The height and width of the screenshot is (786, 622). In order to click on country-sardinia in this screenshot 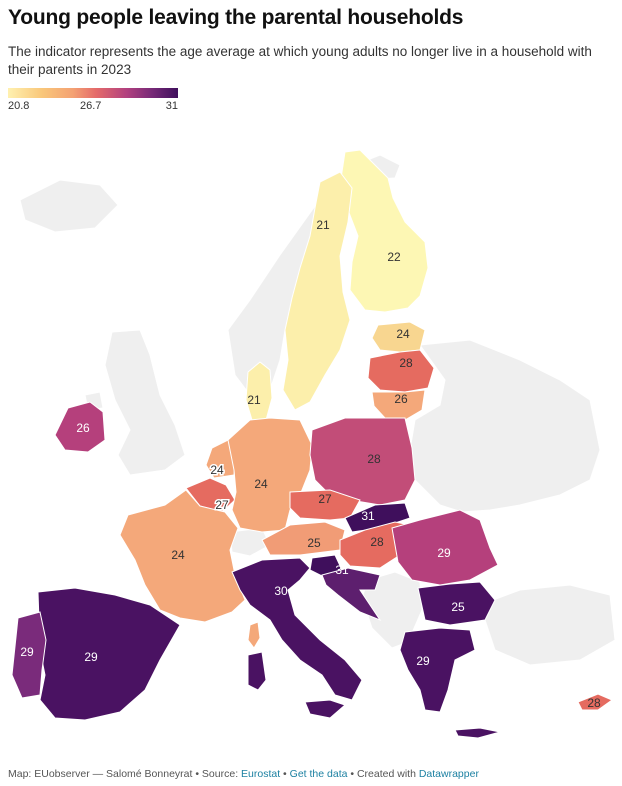, I will do `click(257, 671)`.